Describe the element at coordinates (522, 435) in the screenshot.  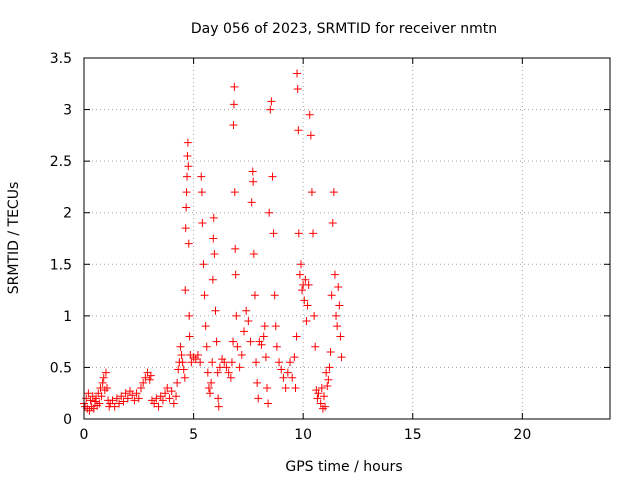
I see `x-tick-label: 20` at that location.